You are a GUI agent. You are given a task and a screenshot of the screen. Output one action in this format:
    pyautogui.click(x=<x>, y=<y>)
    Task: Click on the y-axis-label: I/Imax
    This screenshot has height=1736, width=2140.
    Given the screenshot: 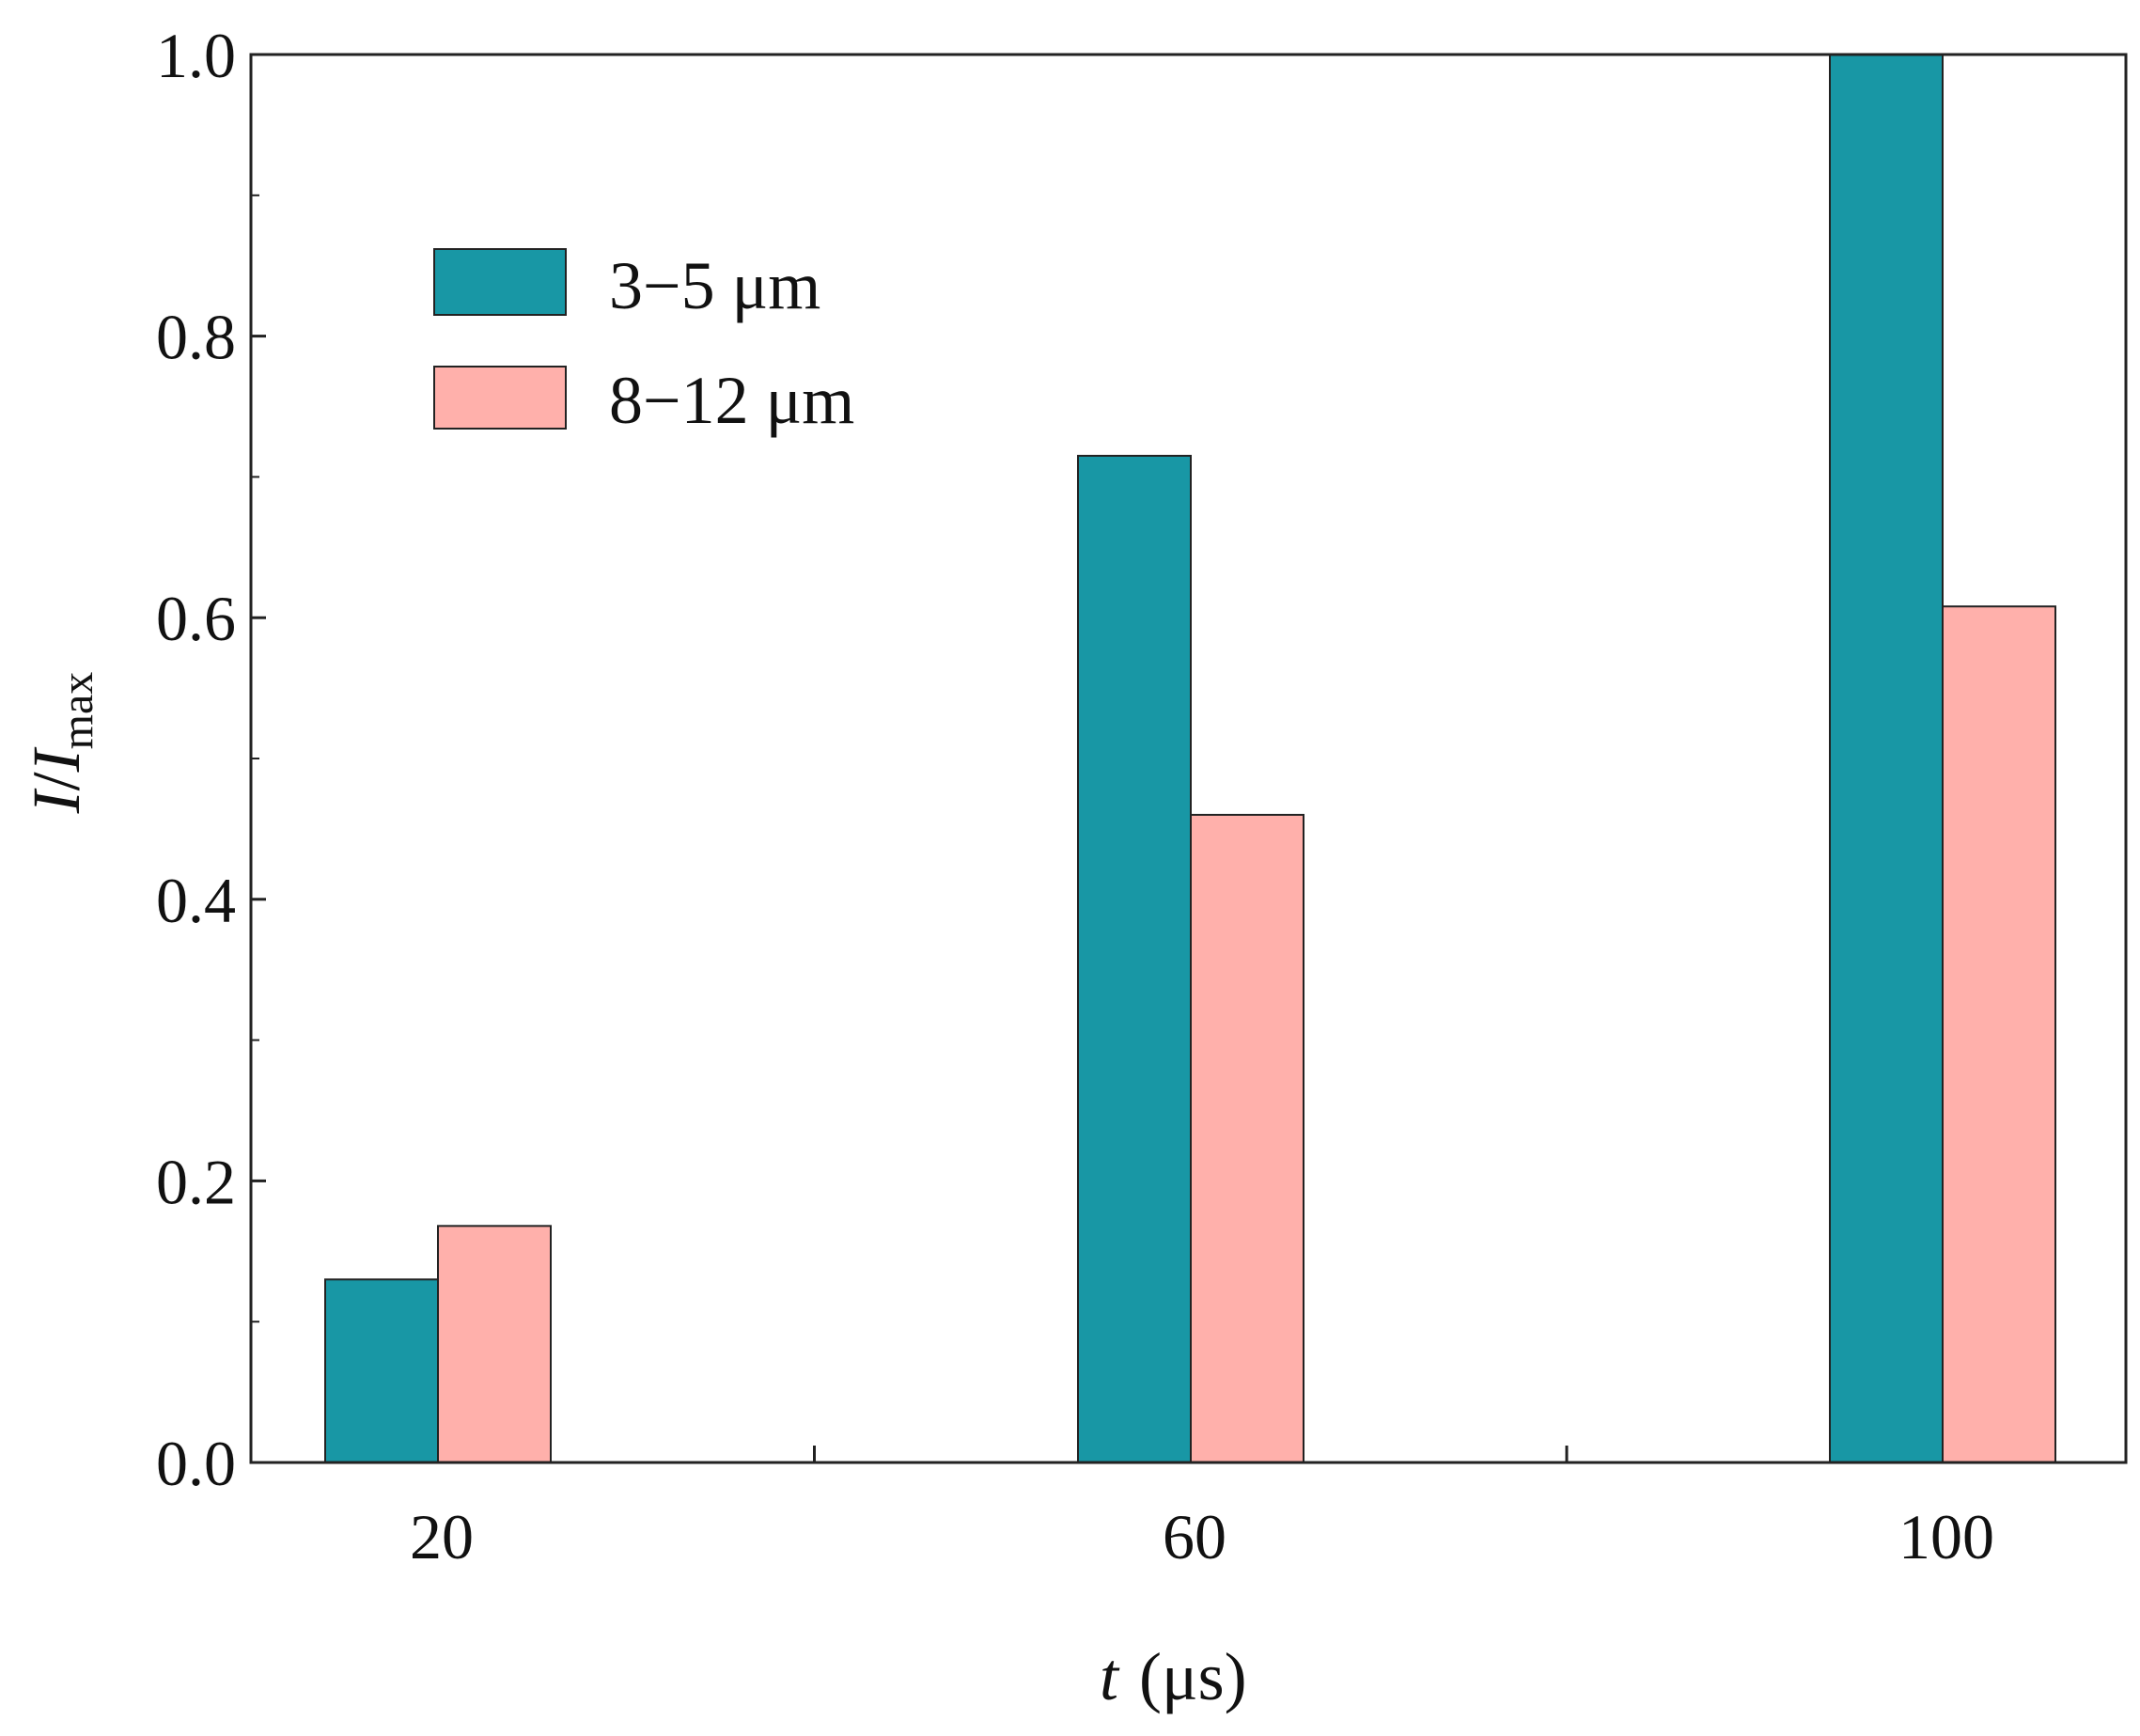 What is the action you would take?
    pyautogui.click(x=60, y=743)
    